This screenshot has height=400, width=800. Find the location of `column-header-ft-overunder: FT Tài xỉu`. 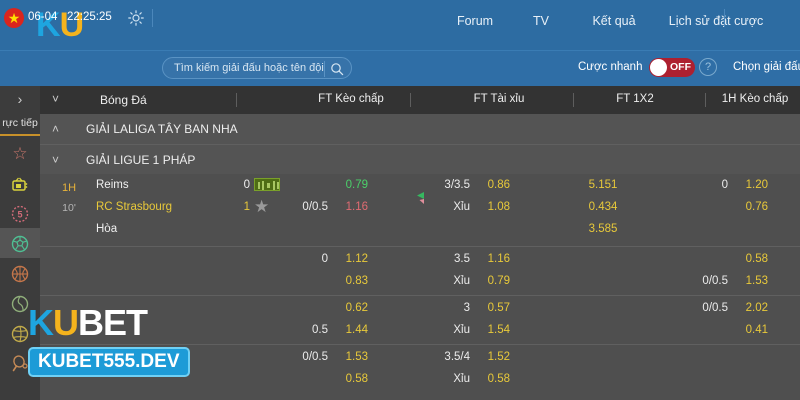

column-header-ft-overunder: FT Tài xỉu is located at coordinates (499, 99).